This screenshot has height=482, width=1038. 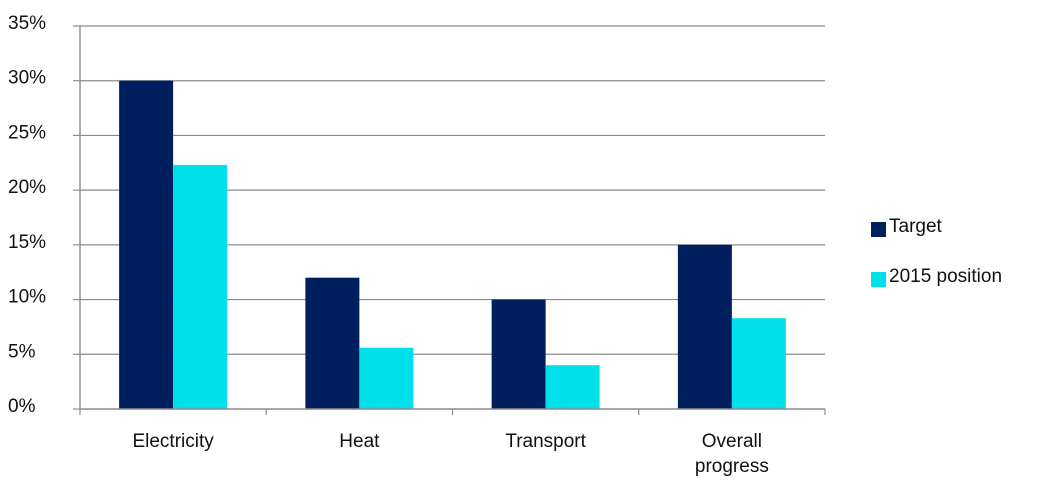 I want to click on legend: Target 2015 position, so click(x=936, y=251).